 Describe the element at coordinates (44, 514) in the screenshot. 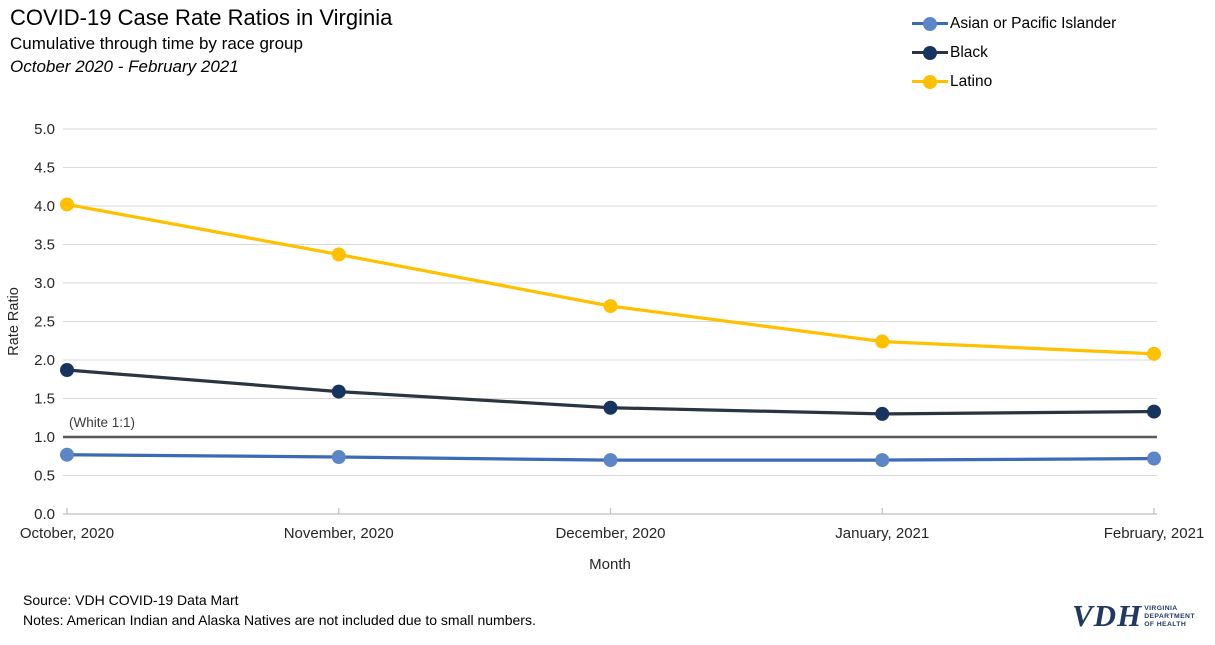

I see `y-tick-label: 0.0` at that location.